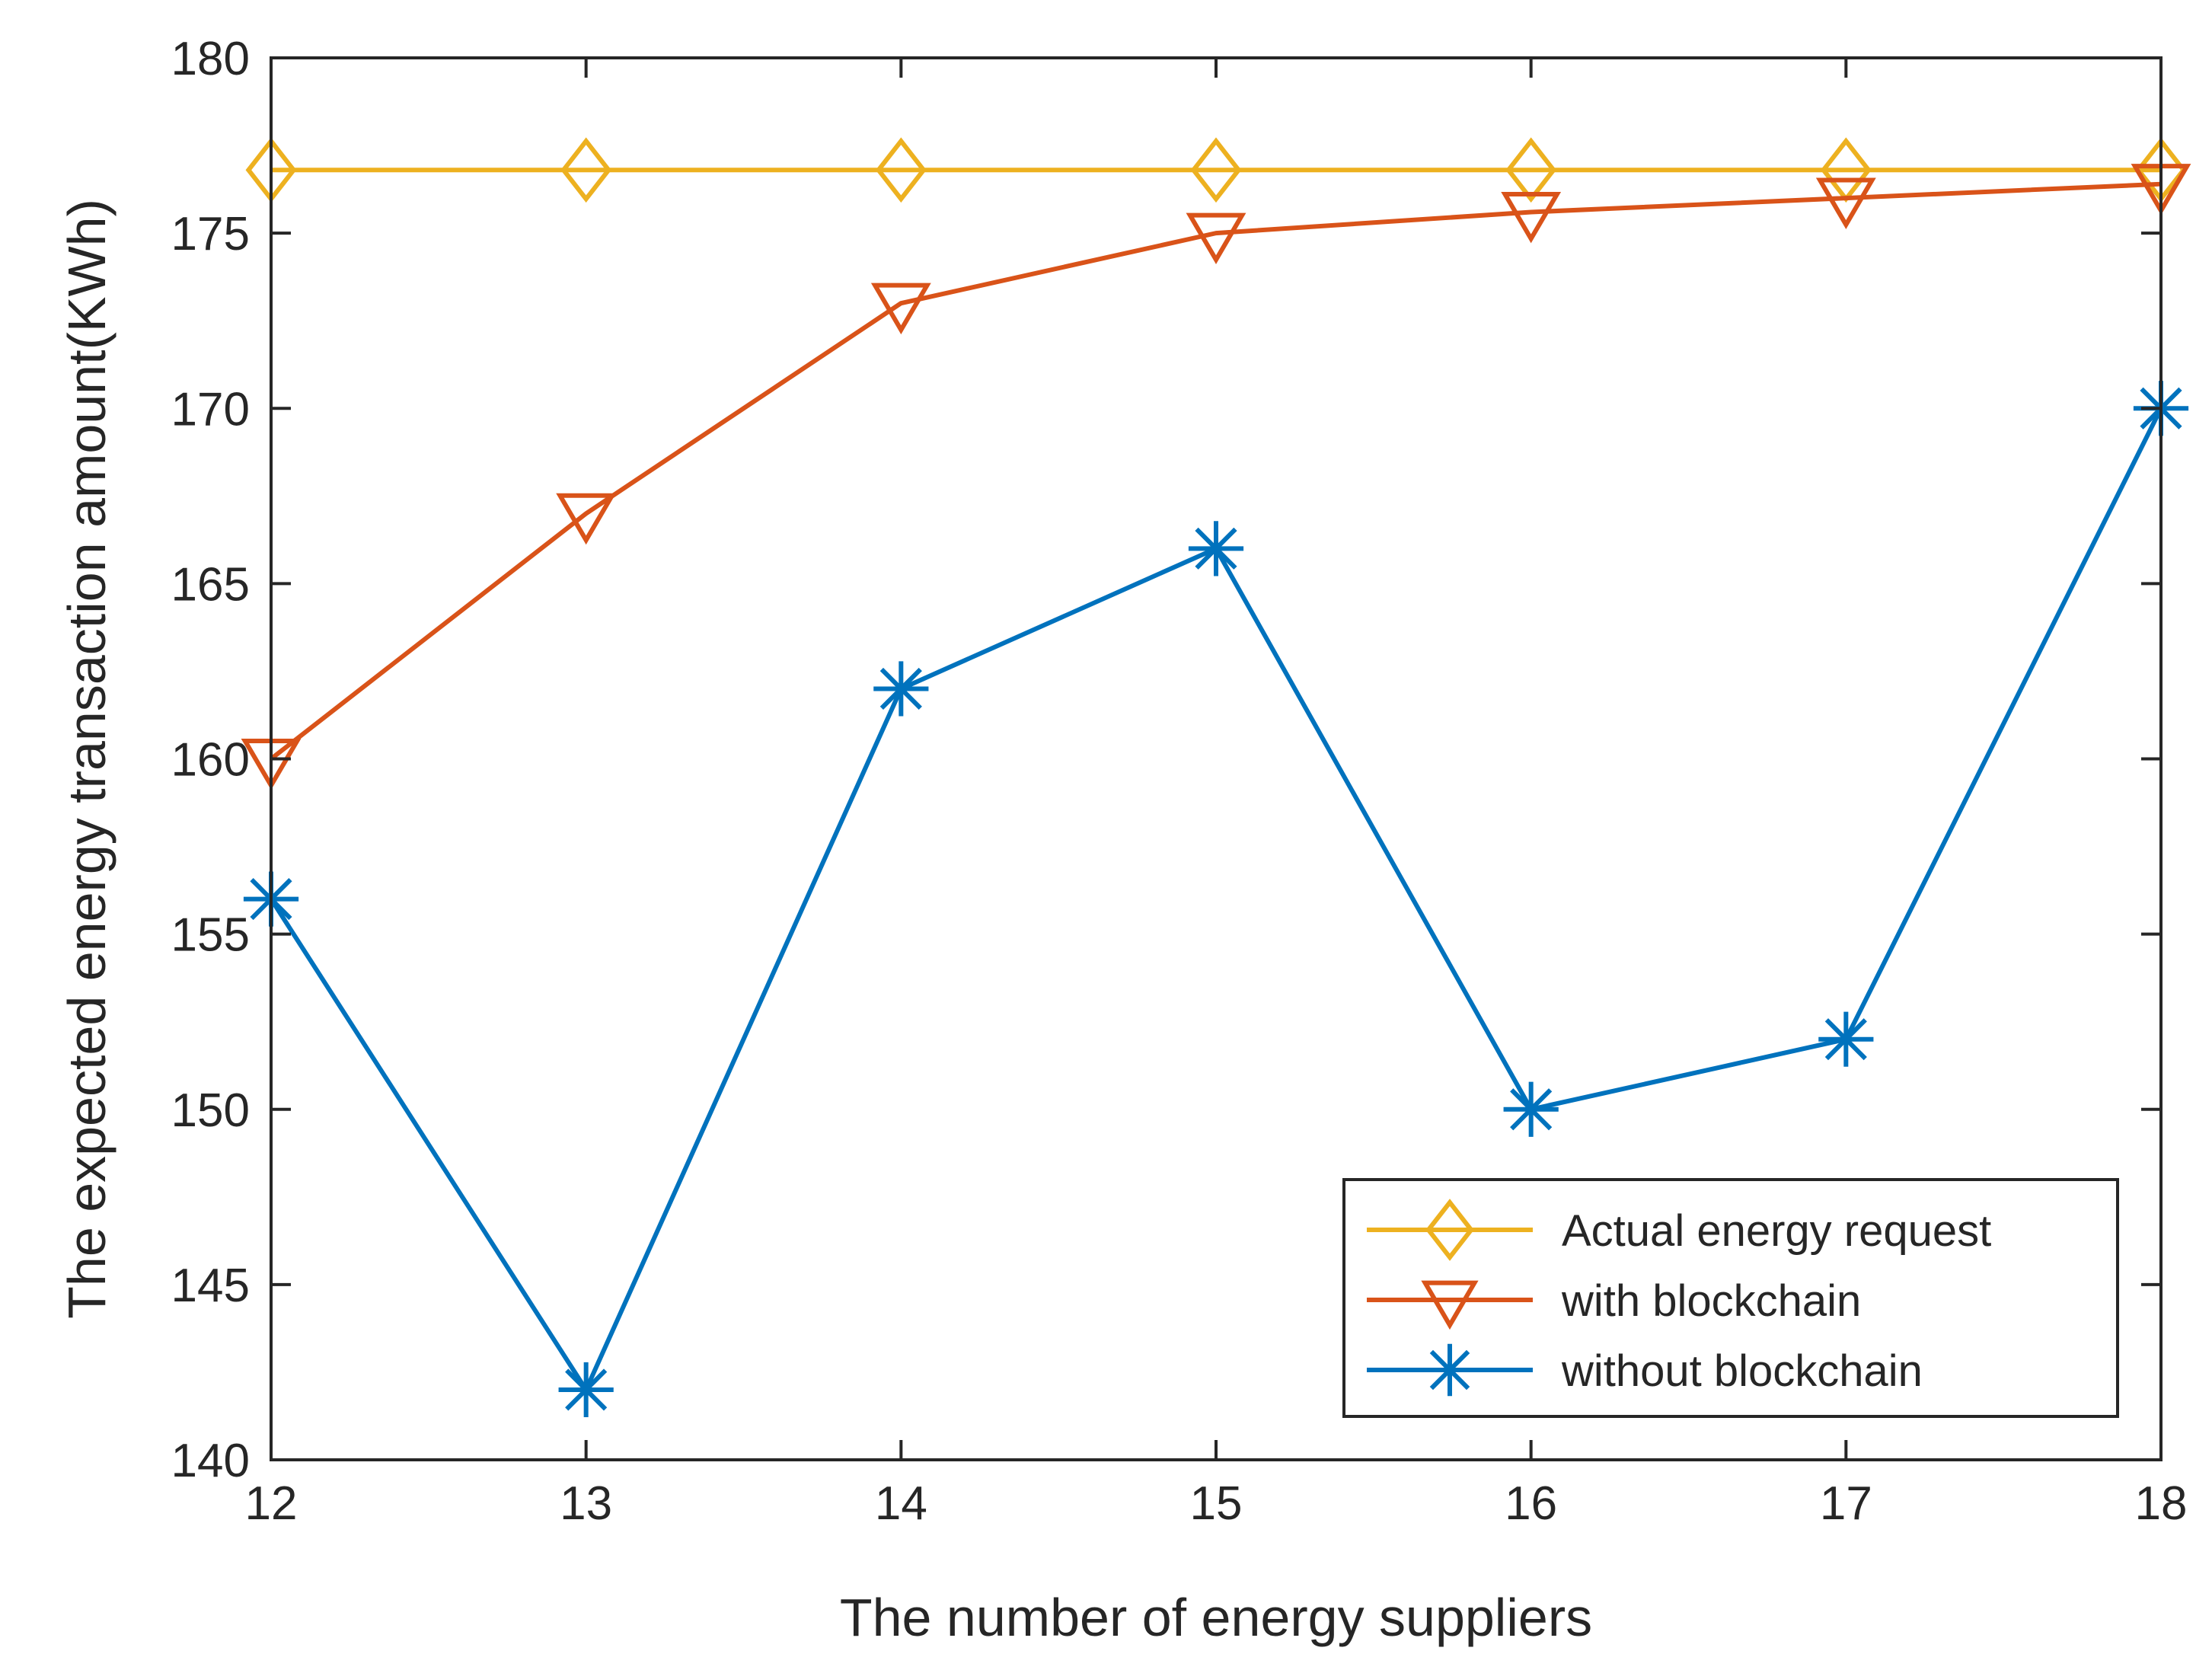 The image size is (2212, 1670). I want to click on legend-marker-2-stroke-d2, so click(1449, 1370).